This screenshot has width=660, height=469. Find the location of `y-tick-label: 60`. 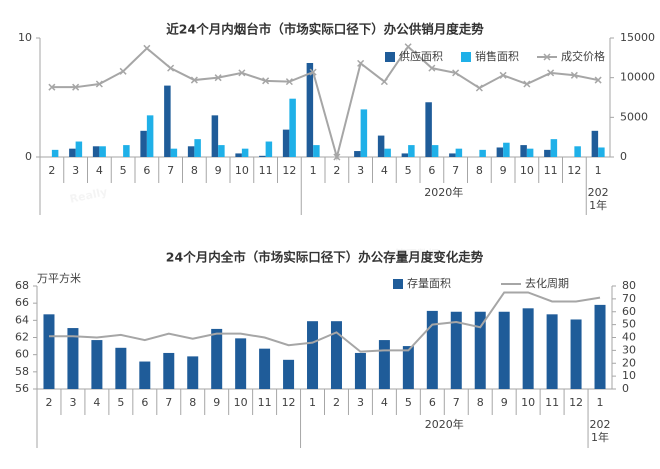

y-tick-label: 60 is located at coordinates (22, 354).